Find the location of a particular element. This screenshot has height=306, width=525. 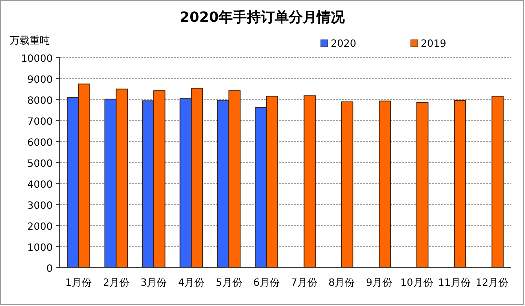

x-tick-label: 3月份 is located at coordinates (154, 283).